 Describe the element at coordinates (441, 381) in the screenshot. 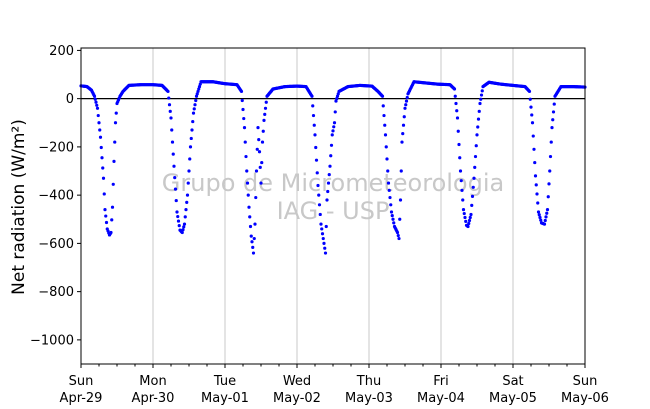

I see `x-tick-label-day: Fri` at that location.